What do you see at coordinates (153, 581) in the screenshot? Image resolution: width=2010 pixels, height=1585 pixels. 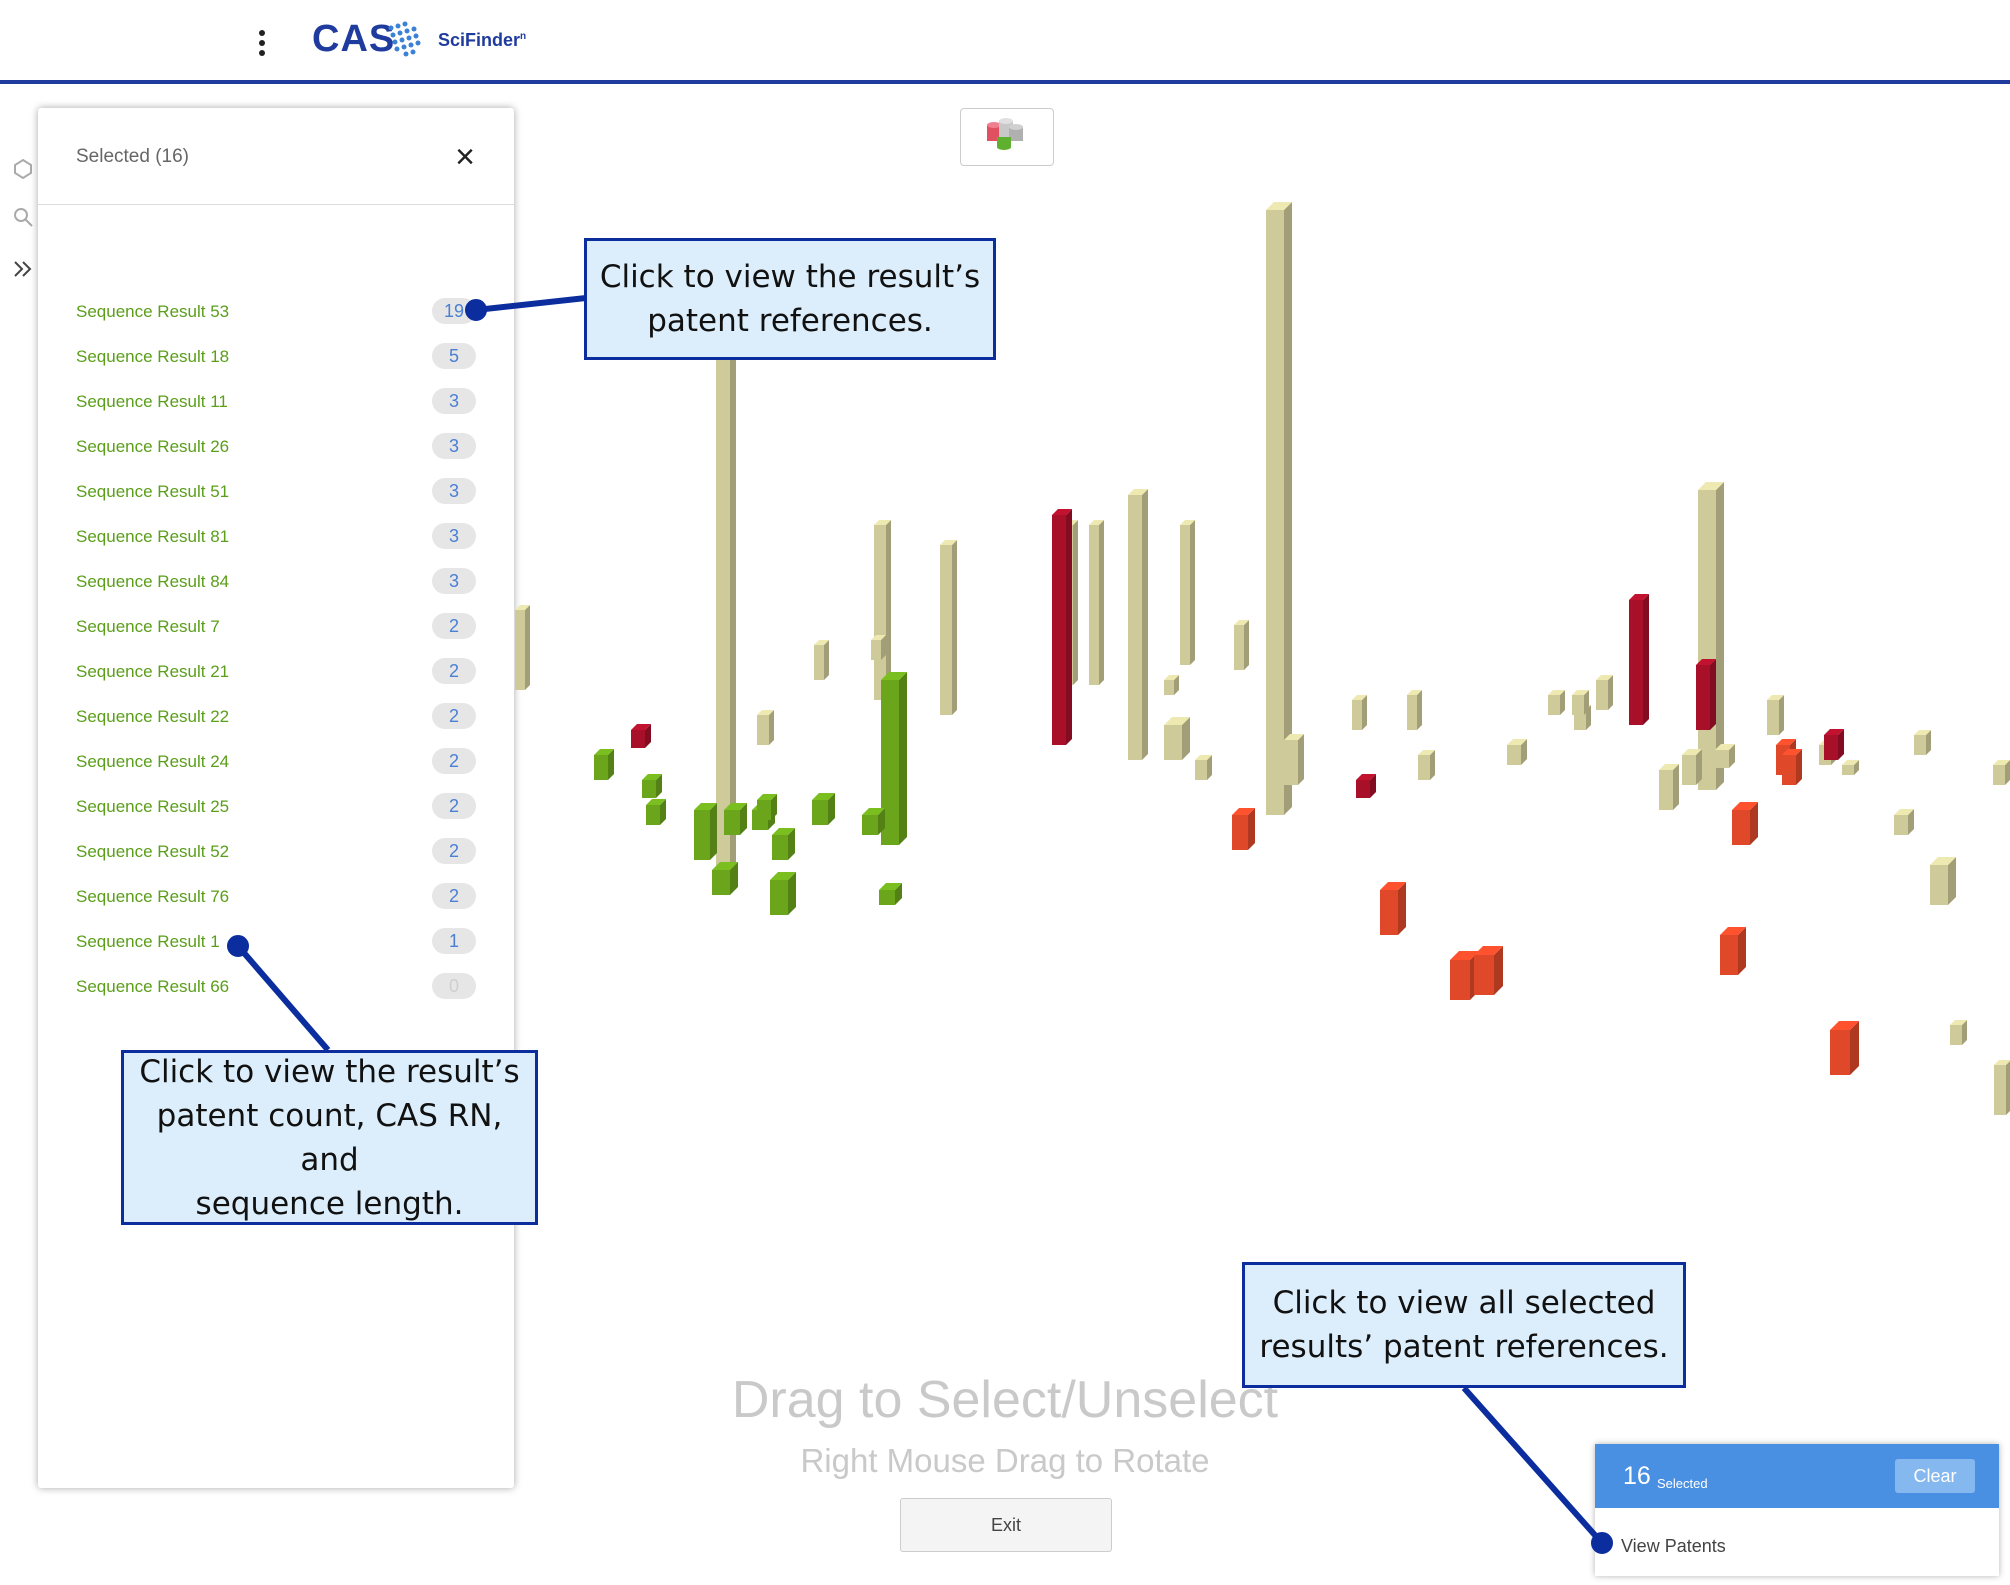 I see `sequence-result-link: Sequence Result 84` at bounding box center [153, 581].